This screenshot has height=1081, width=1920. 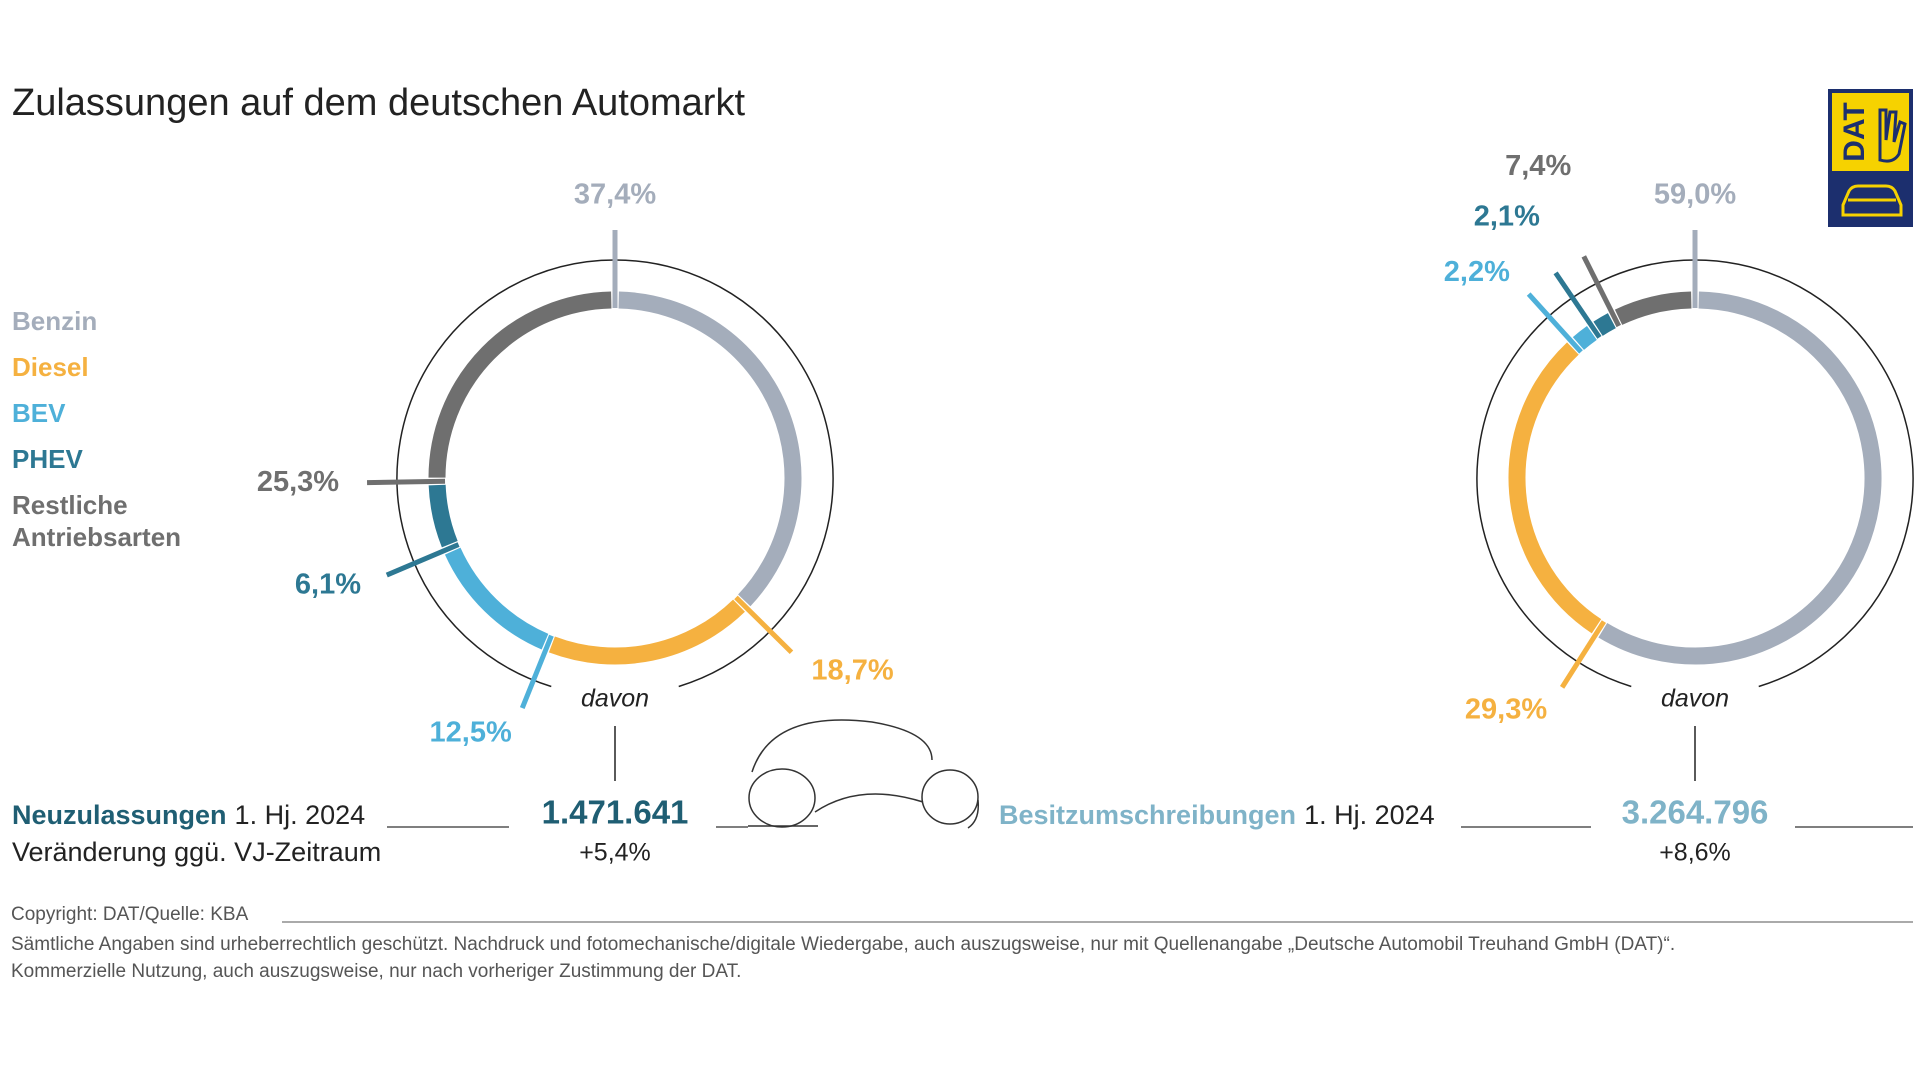 What do you see at coordinates (1506, 710) in the screenshot?
I see `value-label: 29,3%` at bounding box center [1506, 710].